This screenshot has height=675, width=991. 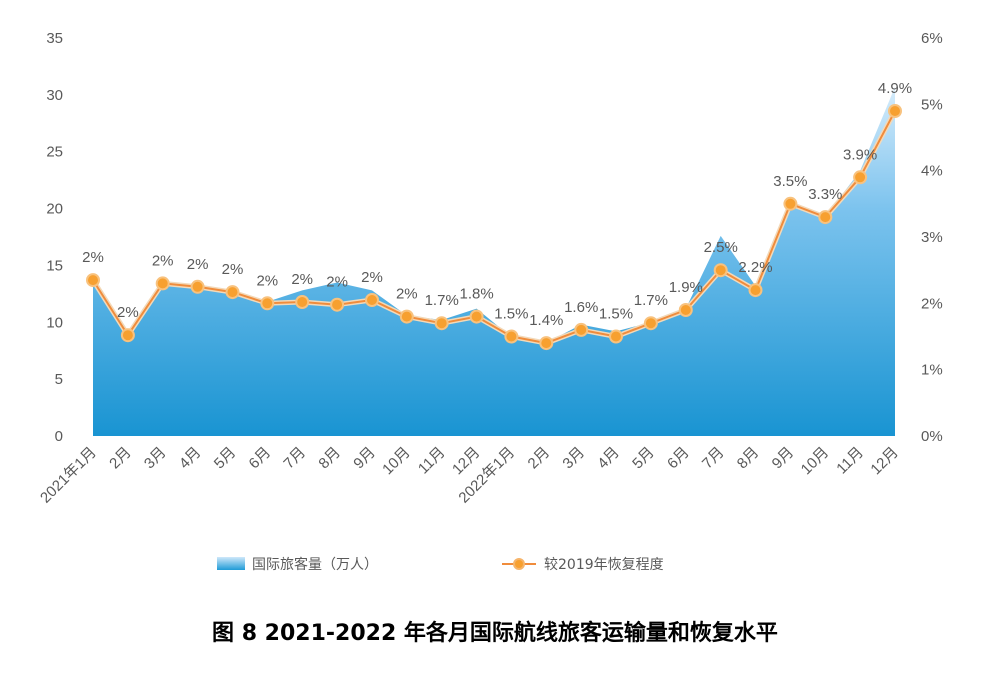 I want to click on data-label: 2.2%, so click(x=755, y=267).